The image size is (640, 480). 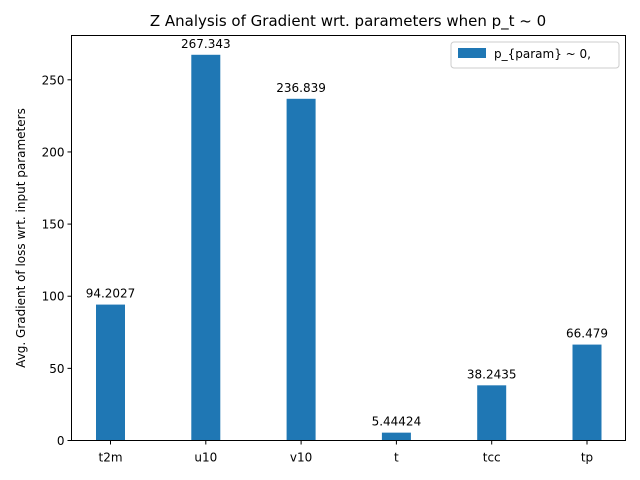 What do you see at coordinates (53, 225) in the screenshot?
I see `y-tick-label-150: 150` at bounding box center [53, 225].